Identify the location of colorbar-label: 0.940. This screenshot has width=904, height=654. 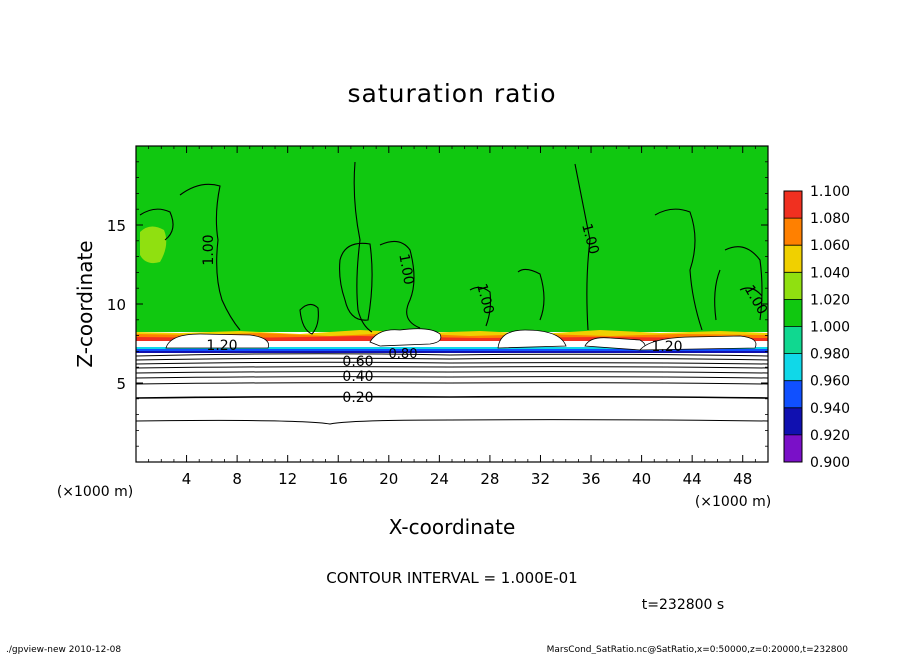
(830, 409).